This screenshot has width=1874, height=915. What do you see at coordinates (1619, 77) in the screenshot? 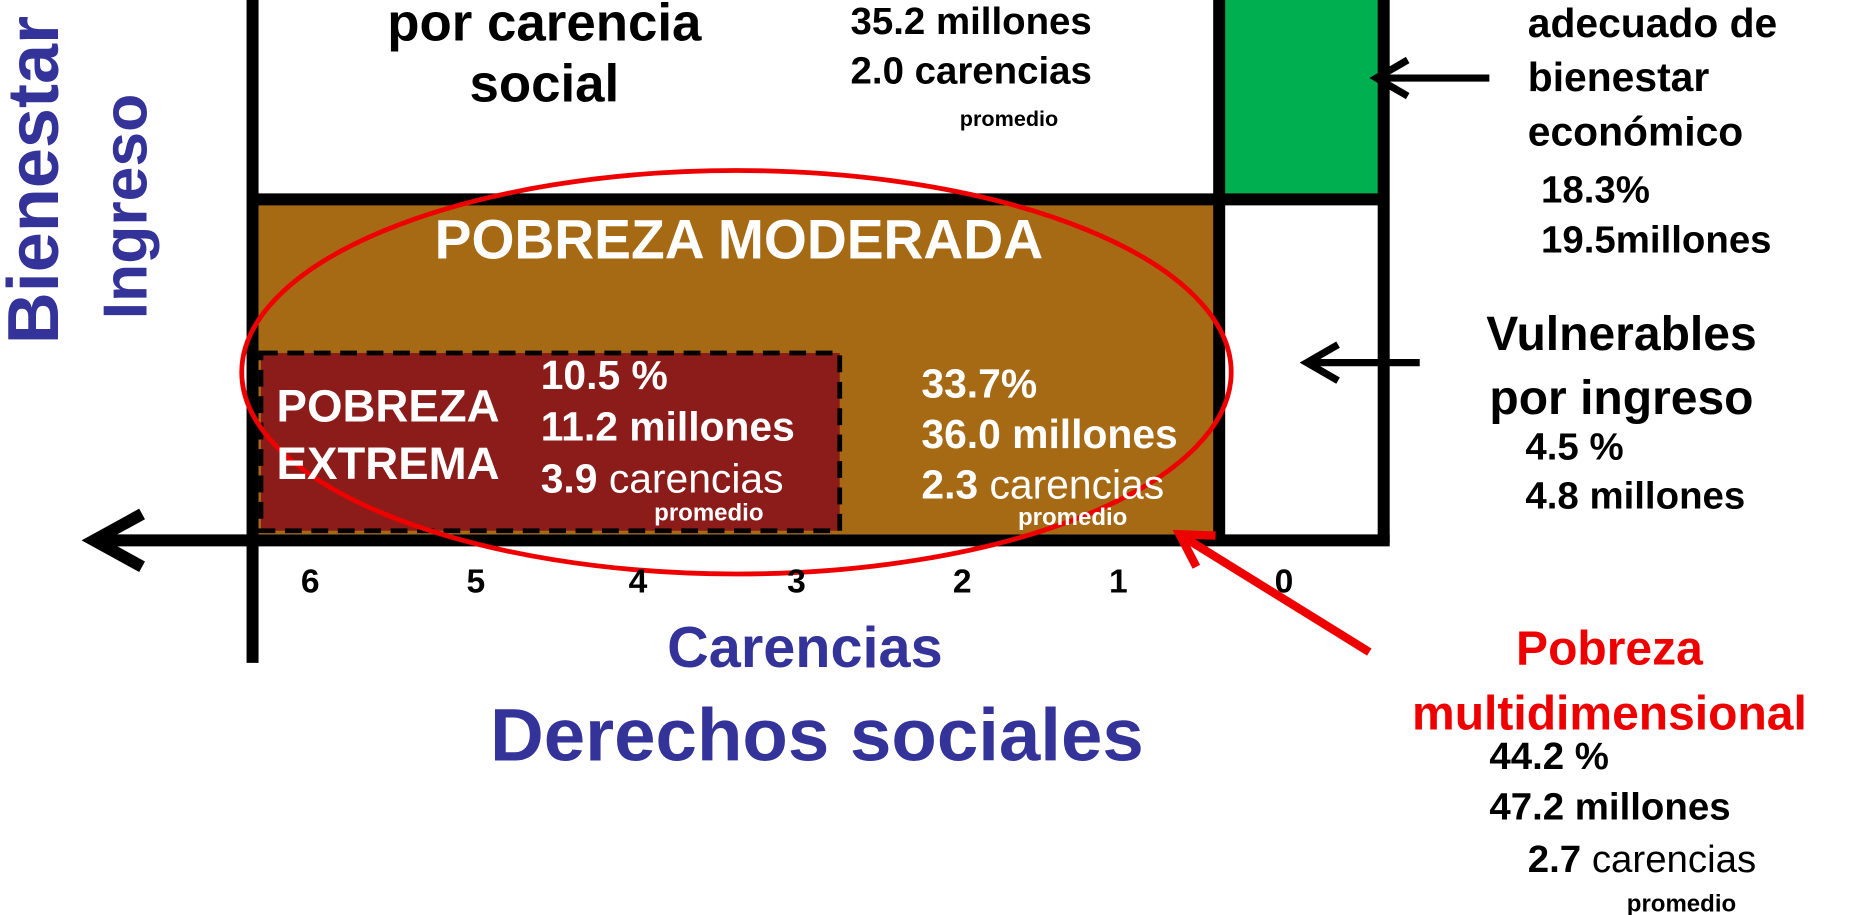
I see `label-line: bienestar` at bounding box center [1619, 77].